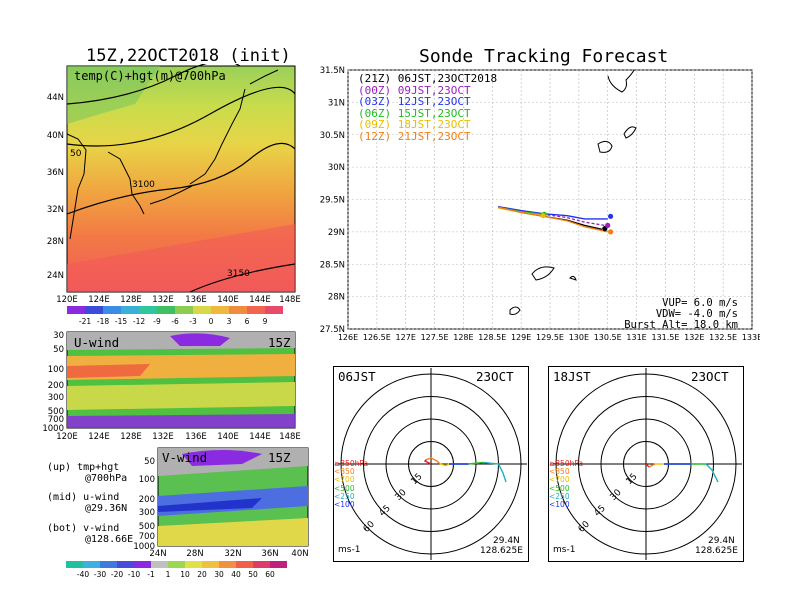 Image resolution: width=792 pixels, height=612 pixels. What do you see at coordinates (723, 337) in the screenshot?
I see `track-lon-tick: 132.5E` at bounding box center [723, 337].